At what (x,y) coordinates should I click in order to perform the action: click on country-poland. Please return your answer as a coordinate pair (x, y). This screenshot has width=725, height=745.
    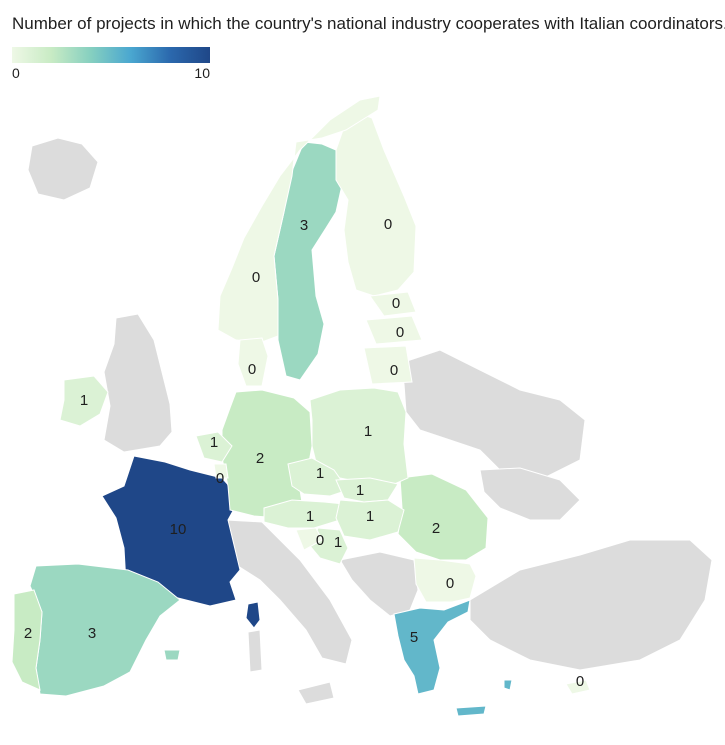
    Looking at the image, I should click on (359, 437).